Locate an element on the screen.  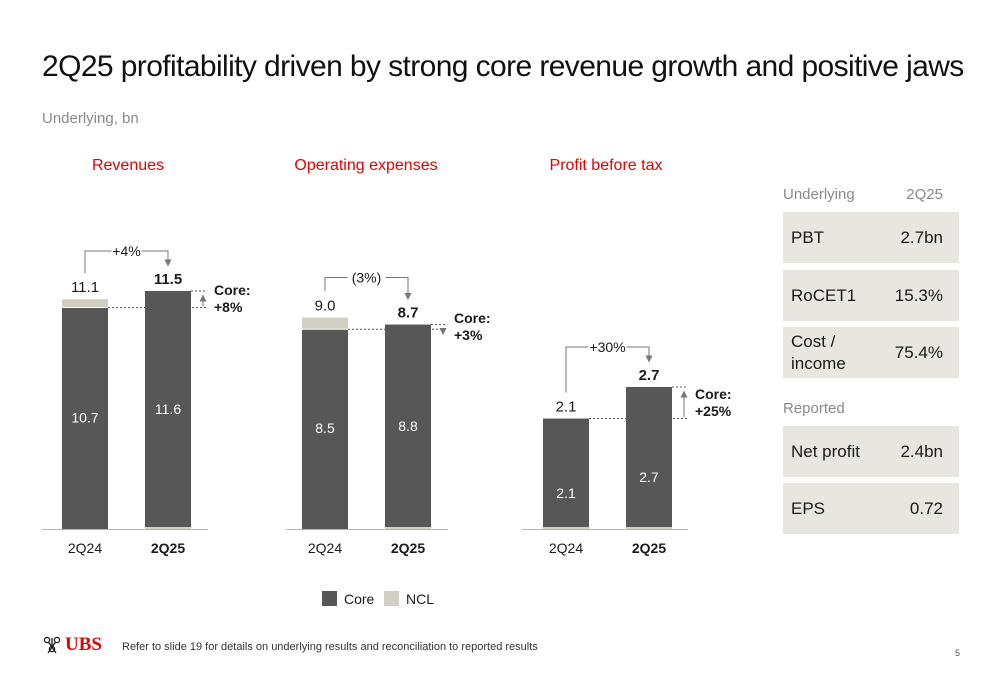
reported-section-label: Reported is located at coordinates (814, 408).